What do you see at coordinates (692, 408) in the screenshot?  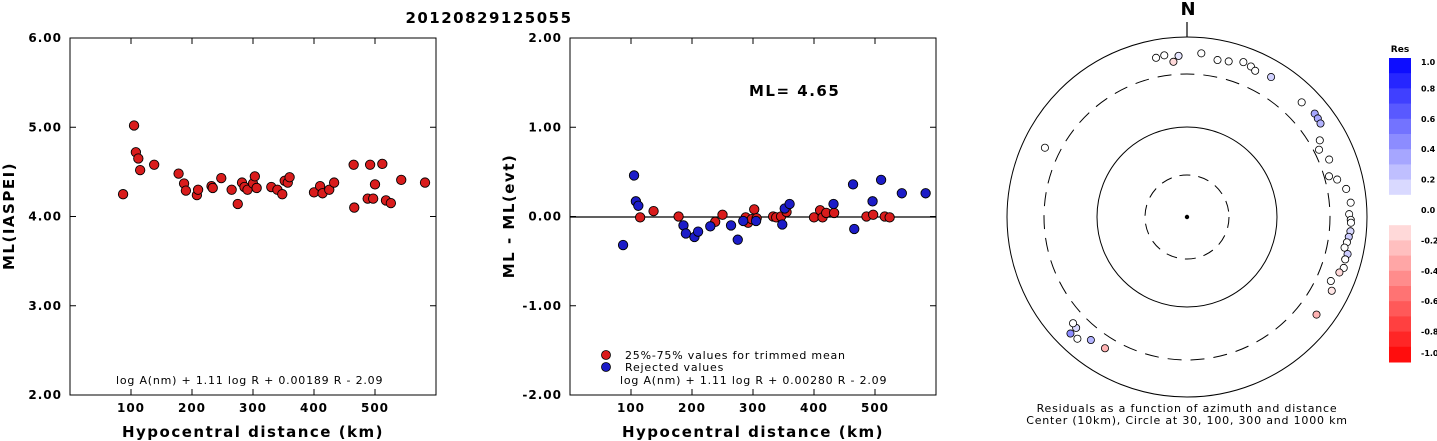 I see `residual-x-tick-label: 200` at bounding box center [692, 408].